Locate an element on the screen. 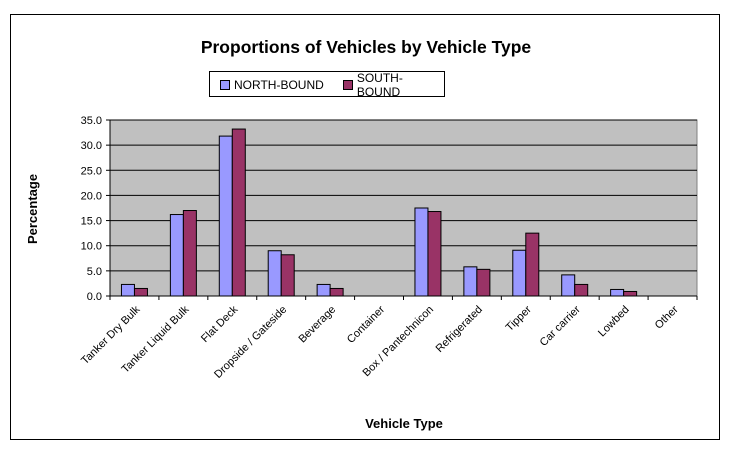  y-tick-label: 15.0 is located at coordinates (91, 222).